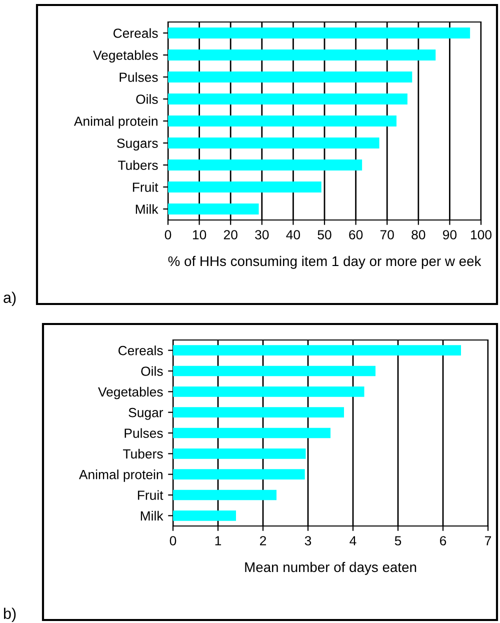  Describe the element at coordinates (218, 541) in the screenshot. I see `x-tick-label: 1` at that location.